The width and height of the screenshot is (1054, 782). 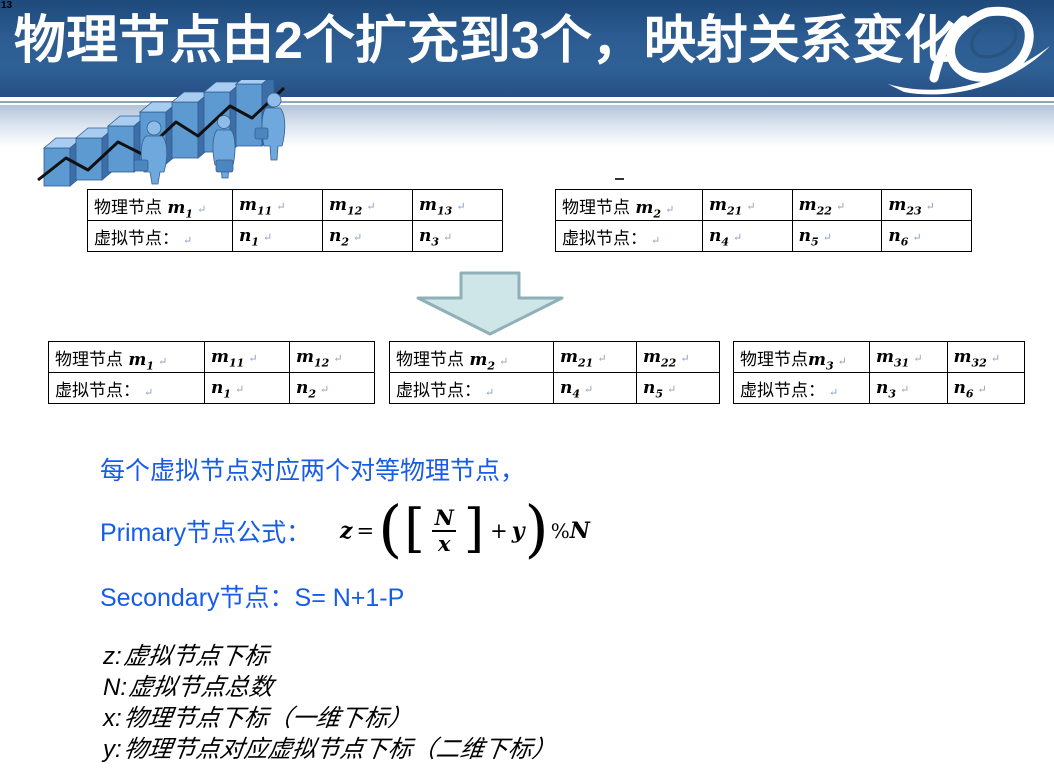 I want to click on fraction-denominator: x, so click(x=444, y=543).